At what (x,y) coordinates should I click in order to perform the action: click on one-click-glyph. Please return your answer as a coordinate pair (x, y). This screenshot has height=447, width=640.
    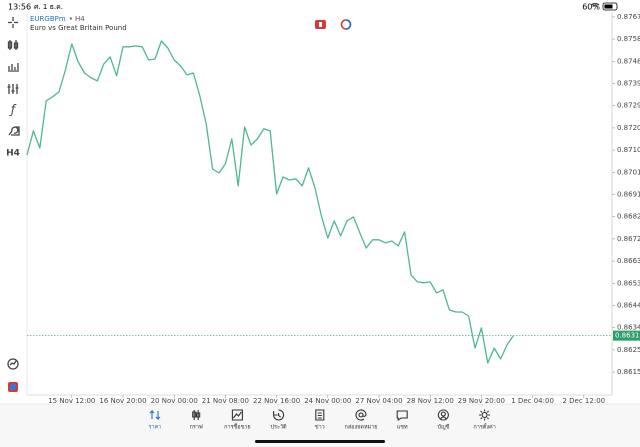
    Looking at the image, I should click on (13, 387).